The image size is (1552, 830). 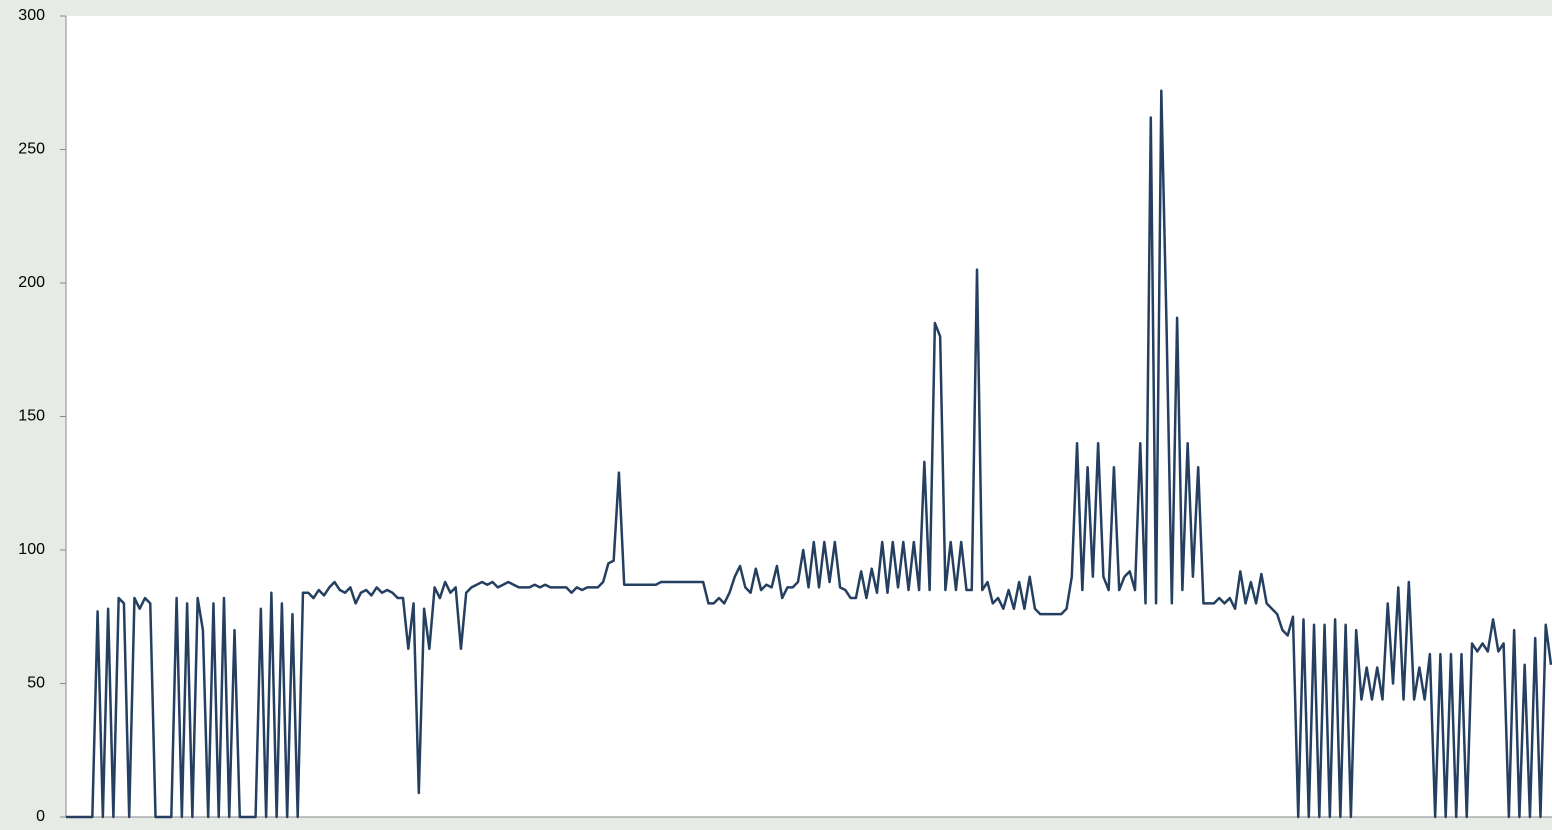 I want to click on y-tick-label: 50, so click(x=36, y=683).